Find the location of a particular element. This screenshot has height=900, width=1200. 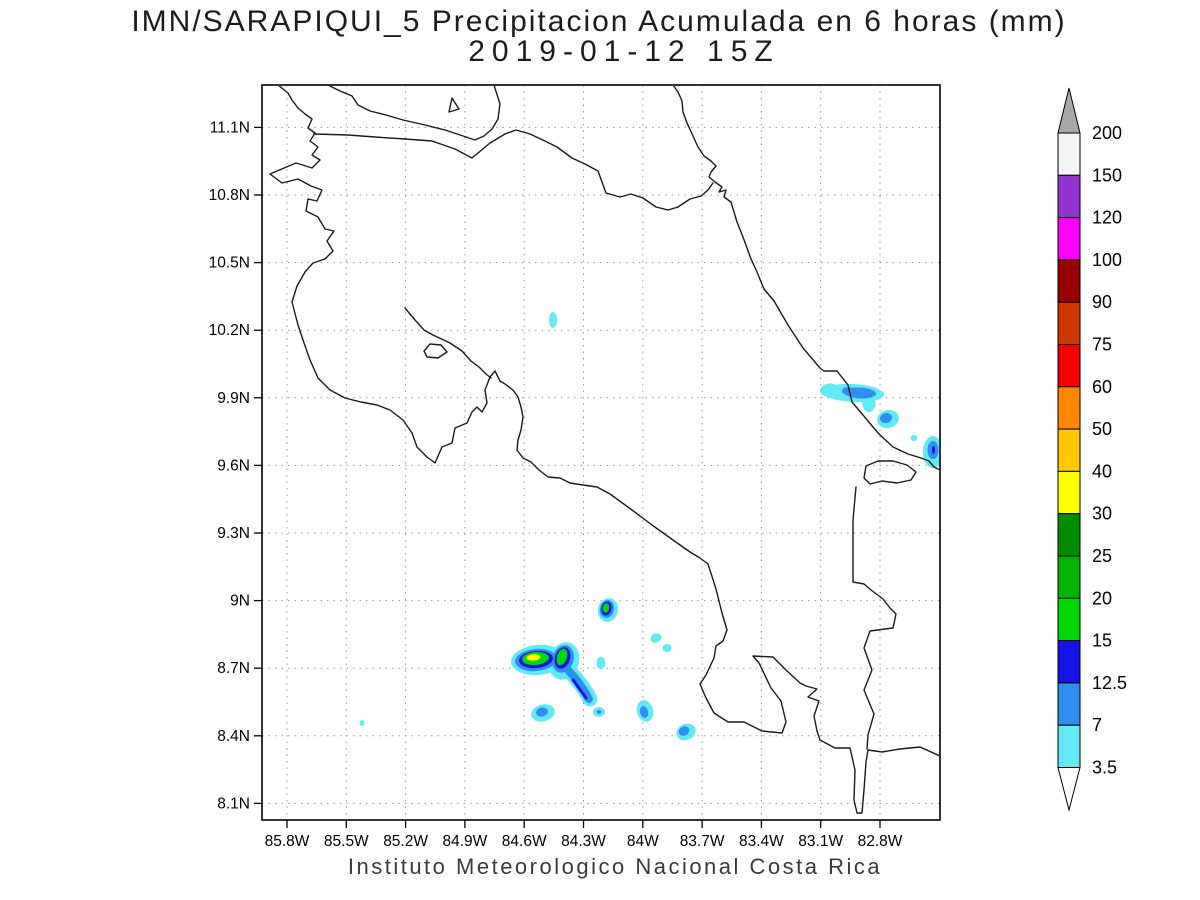

colorbar-label: 3.5 is located at coordinates (1104, 768).